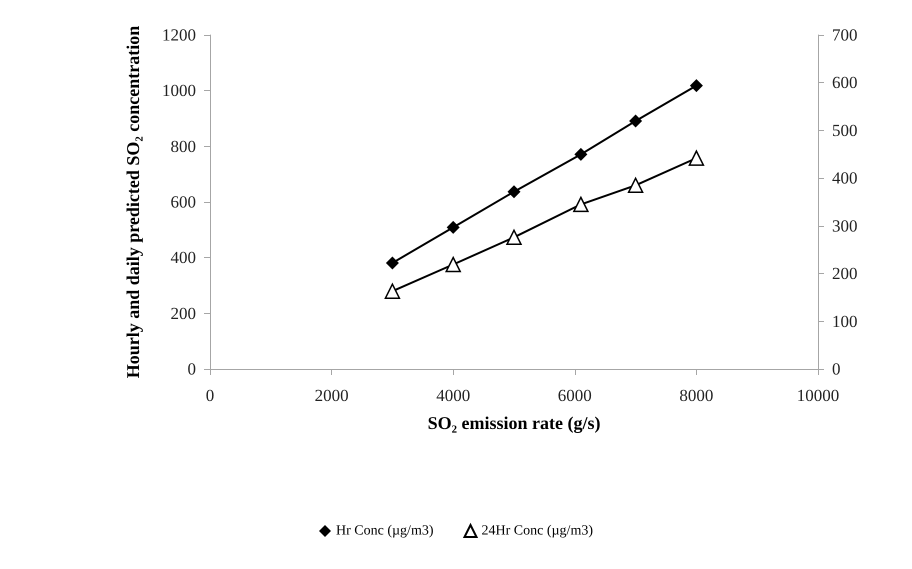  What do you see at coordinates (818, 395) in the screenshot?
I see `x-tick-label: 10000` at bounding box center [818, 395].